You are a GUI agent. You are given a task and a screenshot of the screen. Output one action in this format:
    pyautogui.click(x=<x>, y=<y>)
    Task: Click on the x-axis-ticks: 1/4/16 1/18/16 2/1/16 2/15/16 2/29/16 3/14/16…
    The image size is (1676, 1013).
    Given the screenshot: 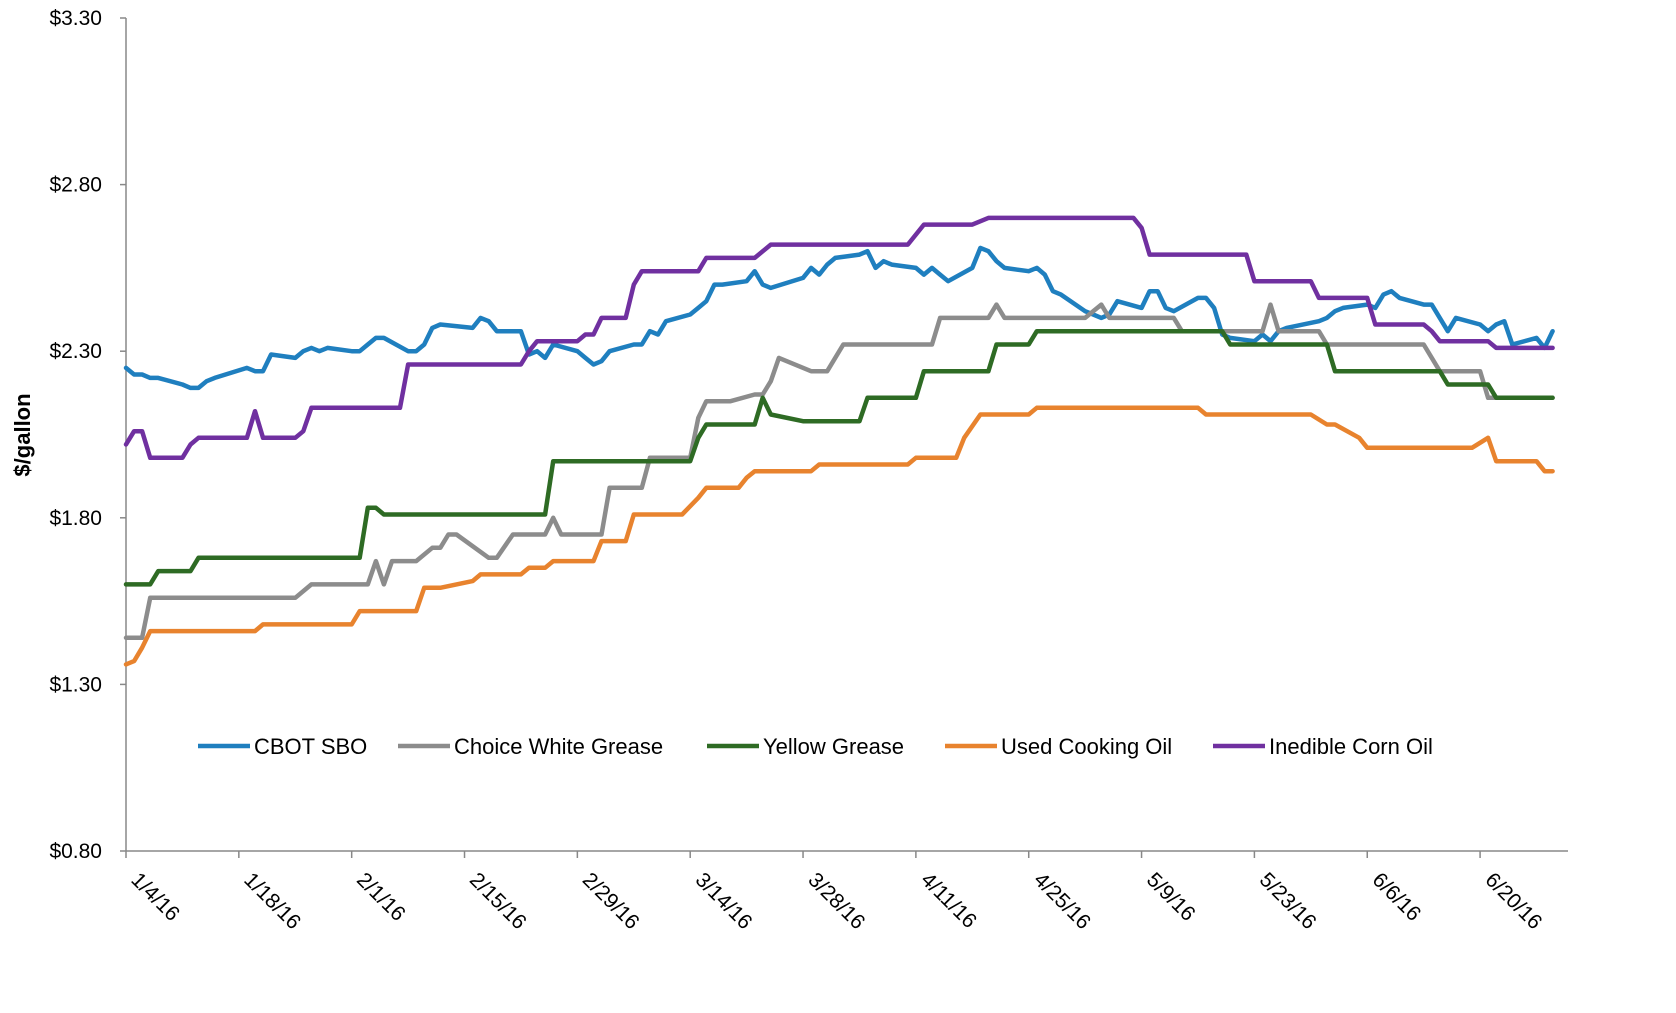 What is the action you would take?
    pyautogui.click(x=836, y=892)
    